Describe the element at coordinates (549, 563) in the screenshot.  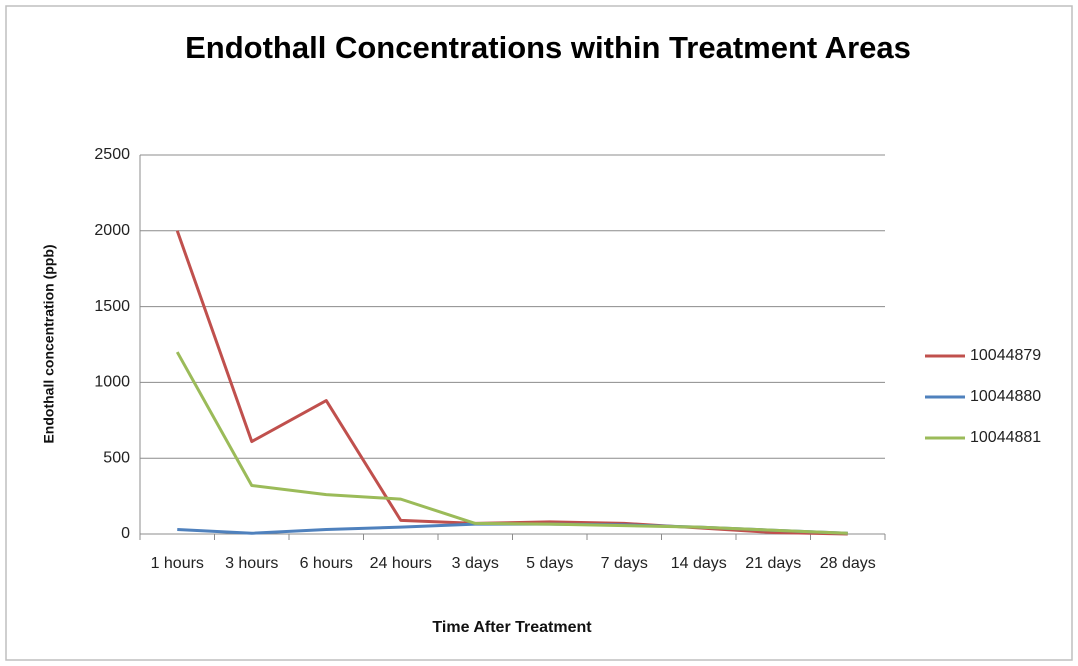
I see `x-tick-label: 5 days` at that location.